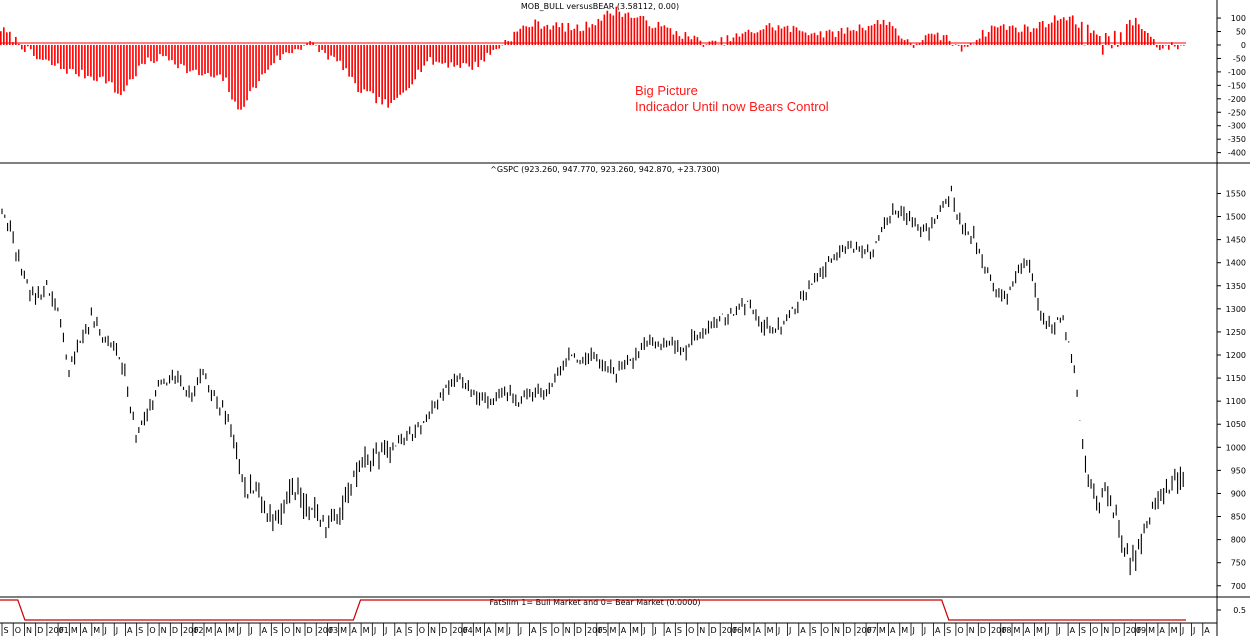  What do you see at coordinates (1238, 493) in the screenshot?
I see `price-tick-label: 900` at bounding box center [1238, 493].